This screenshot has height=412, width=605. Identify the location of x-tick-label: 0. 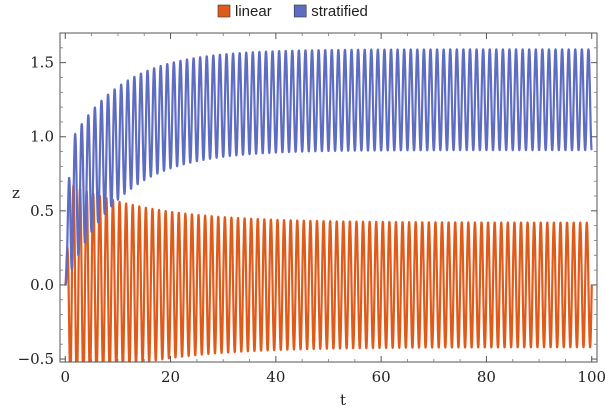
(65, 377).